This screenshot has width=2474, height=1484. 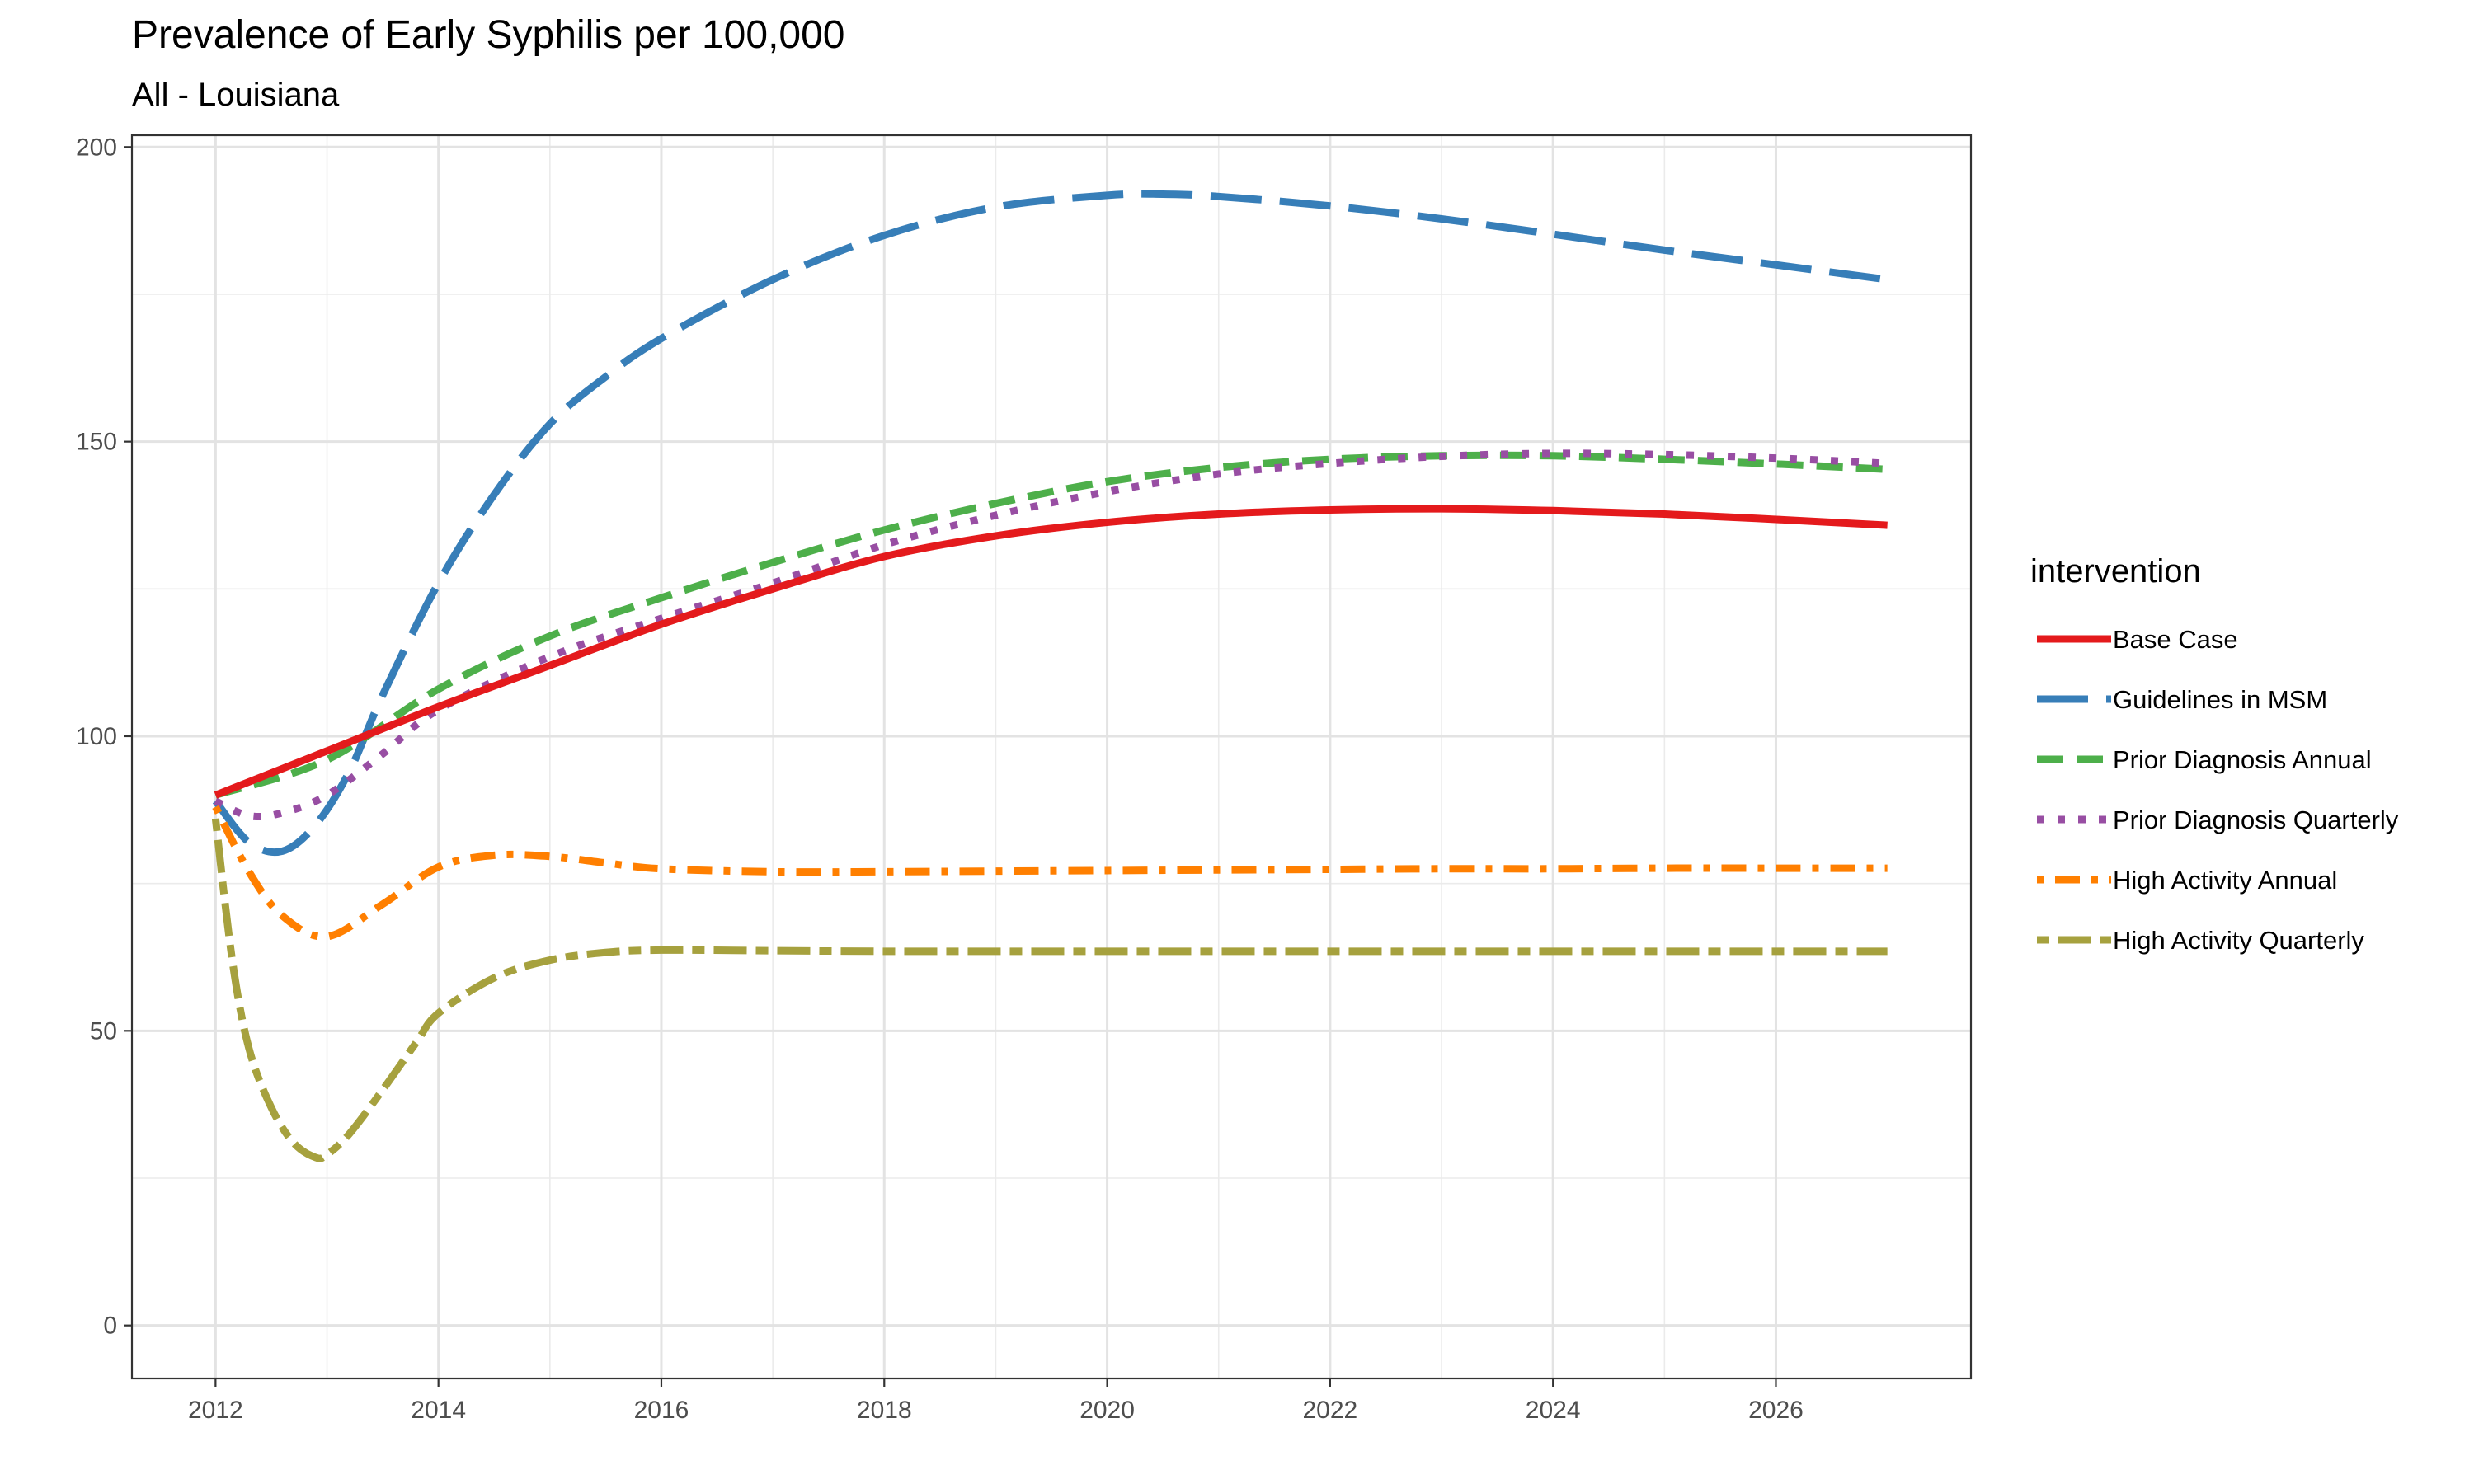 What do you see at coordinates (2242, 759) in the screenshot?
I see `legend-label: Prior Diagnosis Annual` at bounding box center [2242, 759].